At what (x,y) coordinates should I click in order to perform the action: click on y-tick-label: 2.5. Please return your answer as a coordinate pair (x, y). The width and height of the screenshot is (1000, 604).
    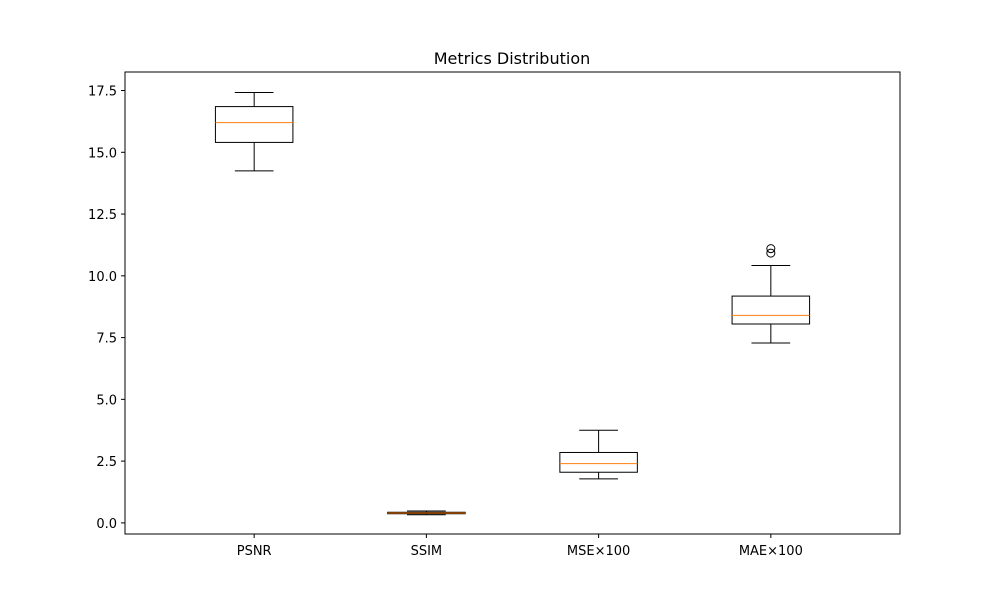
    Looking at the image, I should click on (106, 462).